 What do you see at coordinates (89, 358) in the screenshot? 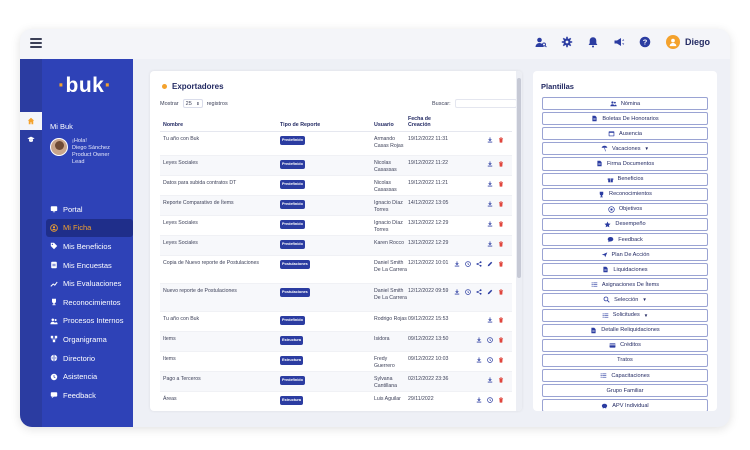
I see `sidebar-item-directorio: Directorio` at bounding box center [89, 358].